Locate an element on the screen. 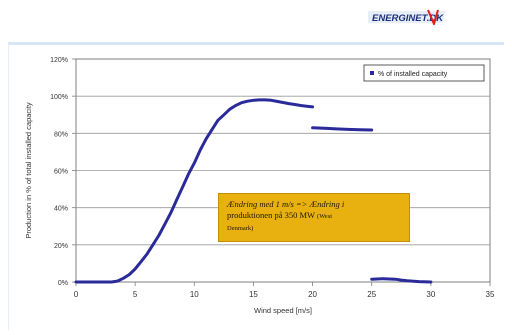 This screenshot has height=335, width=512. callout-line-1: Ændring med 1 m/s => Ændring i is located at coordinates (286, 204).